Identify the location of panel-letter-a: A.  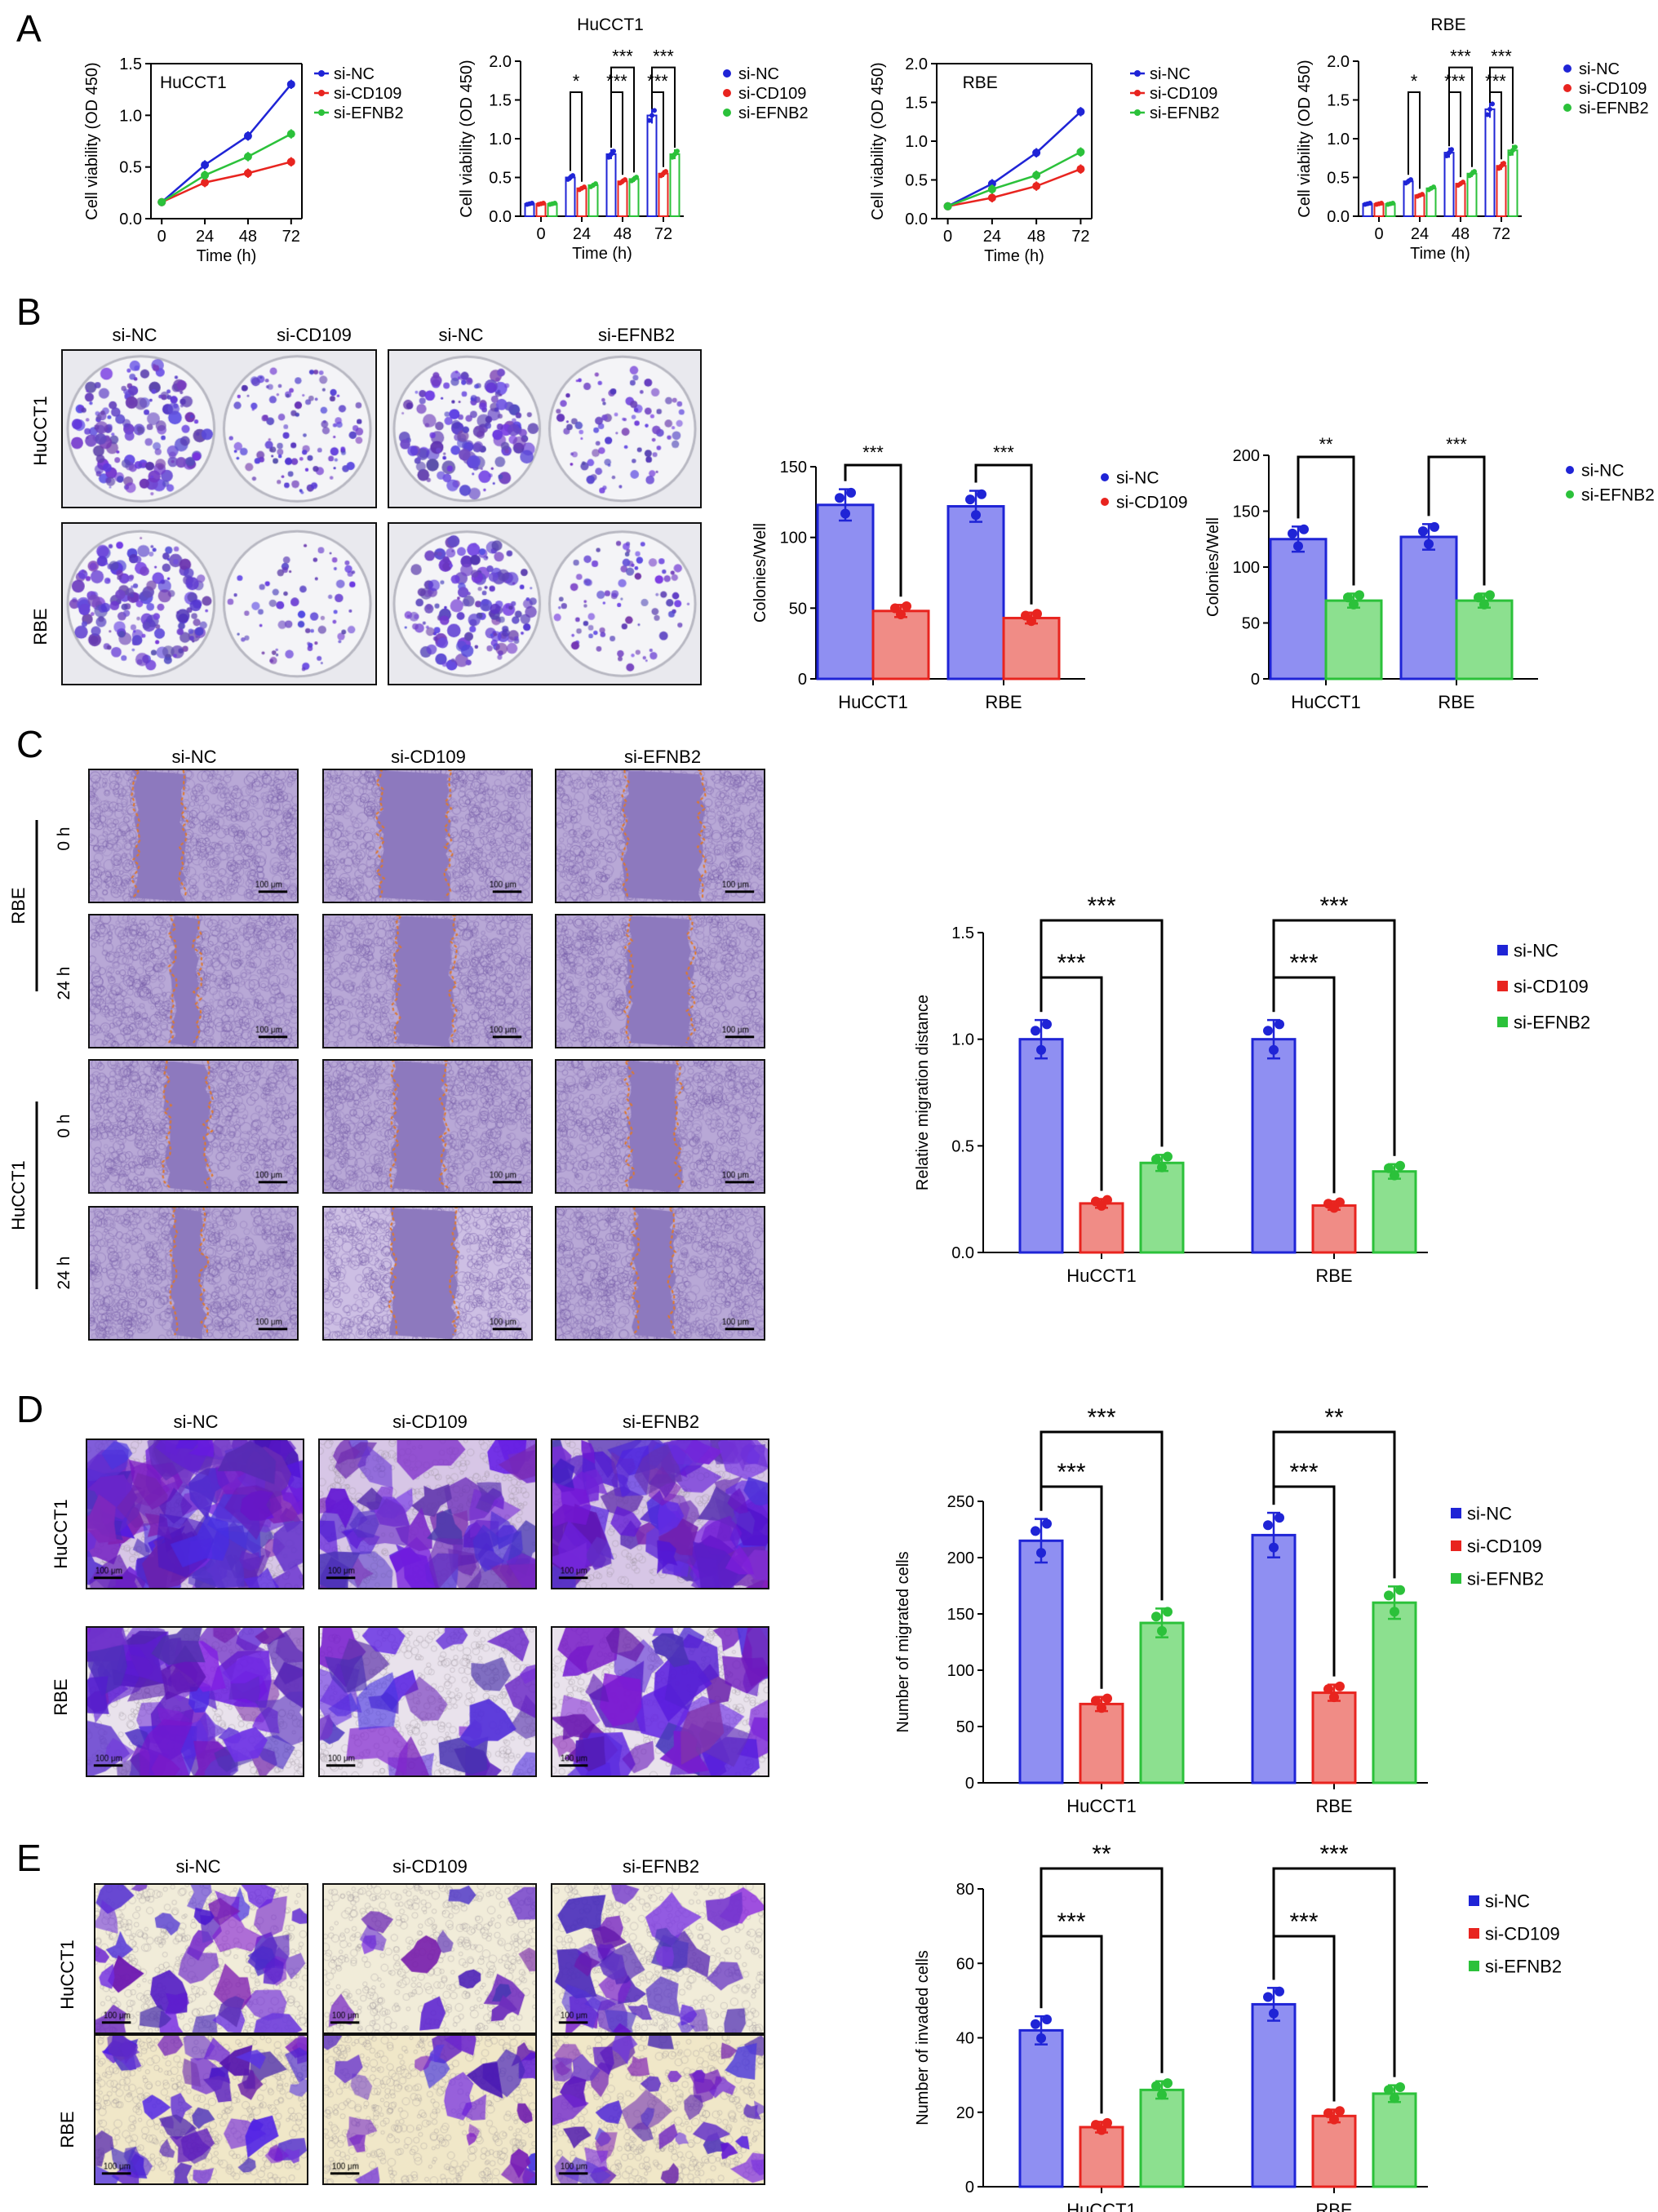
(29, 28).